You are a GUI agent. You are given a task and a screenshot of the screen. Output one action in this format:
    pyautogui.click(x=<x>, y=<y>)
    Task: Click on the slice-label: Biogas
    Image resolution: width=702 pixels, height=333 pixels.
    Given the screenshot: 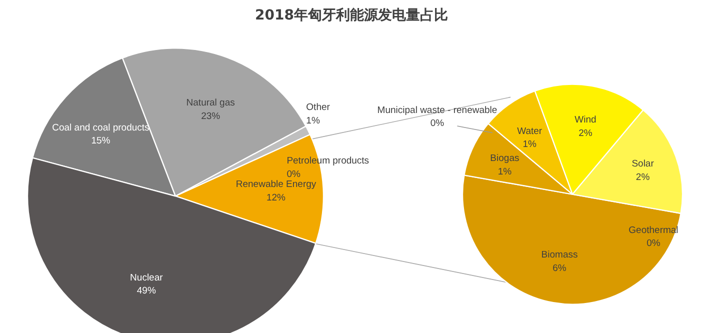 What is the action you would take?
    pyautogui.click(x=505, y=158)
    